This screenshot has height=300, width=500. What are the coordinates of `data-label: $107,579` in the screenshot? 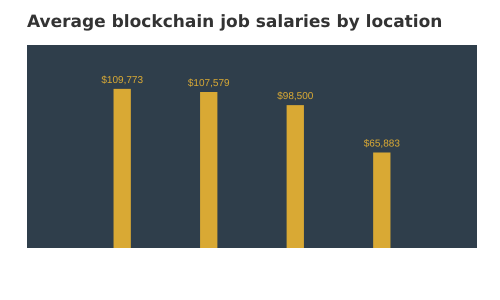 It's located at (209, 84).